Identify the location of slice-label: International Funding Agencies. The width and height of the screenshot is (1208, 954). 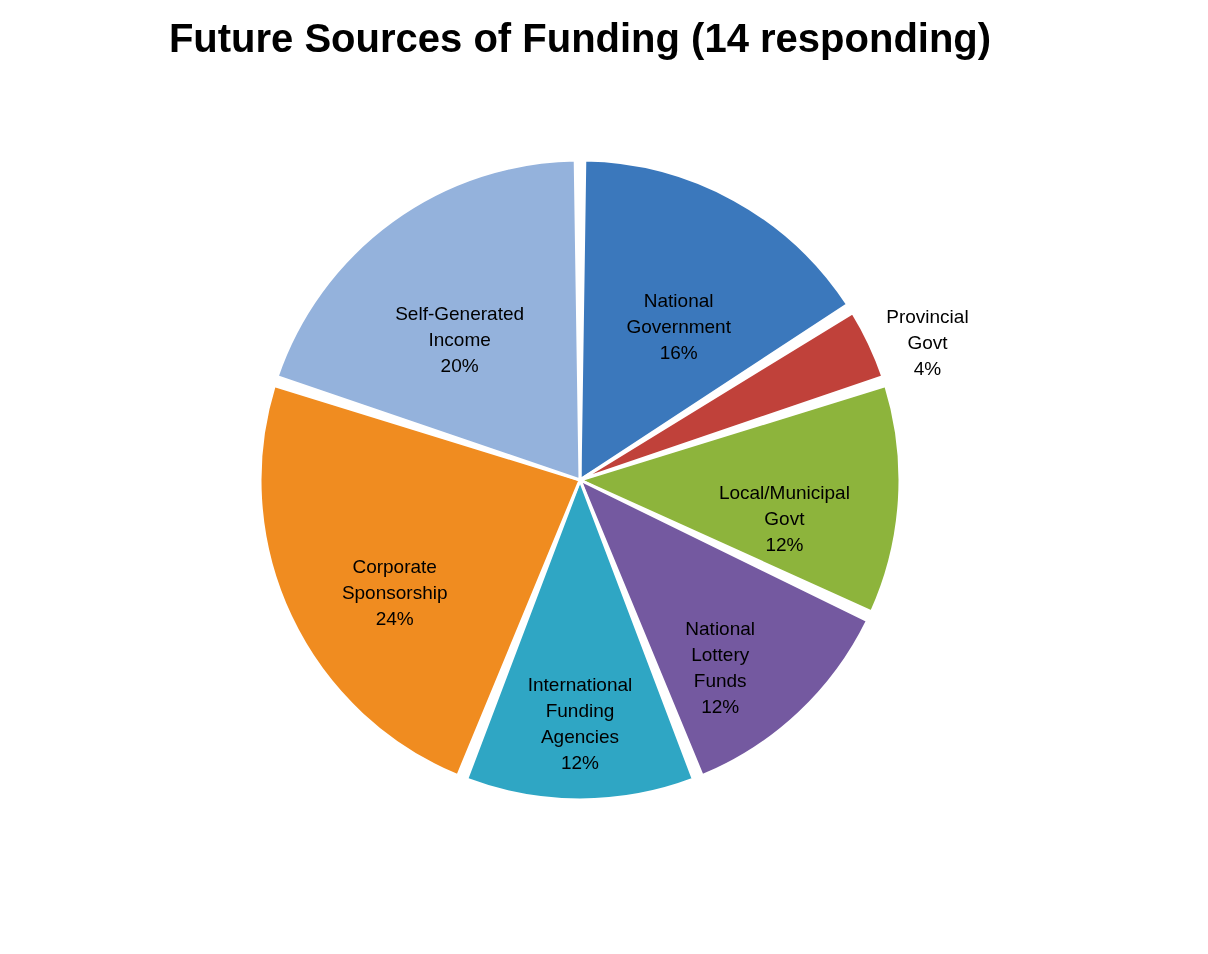
(580, 710).